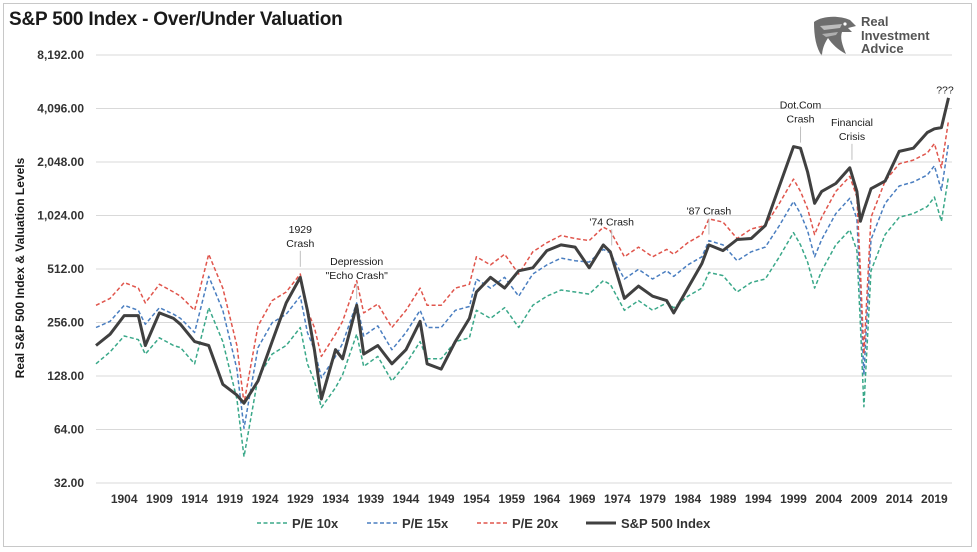 The image size is (977, 552). Describe the element at coordinates (801, 106) in the screenshot. I see `annotation-label: Dot.Com` at that location.